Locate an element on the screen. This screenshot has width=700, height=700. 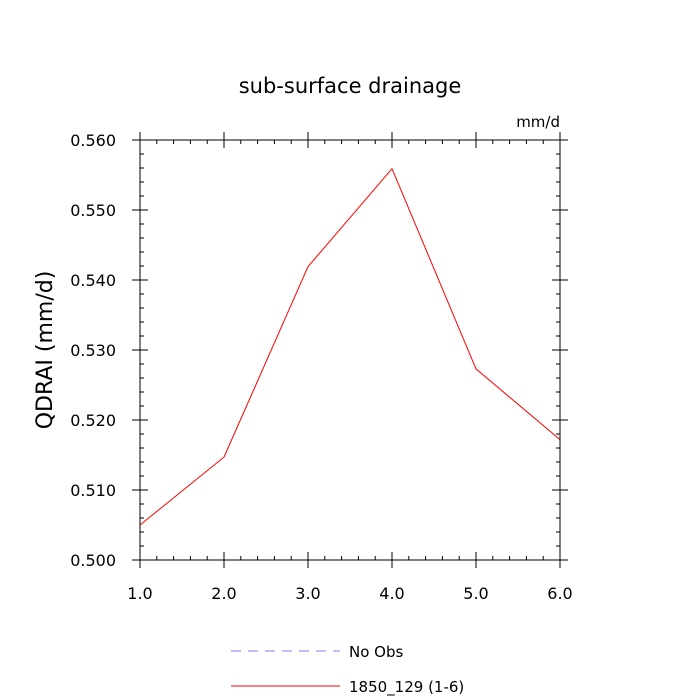
chart-title: sub-surface drainage is located at coordinates (350, 86).